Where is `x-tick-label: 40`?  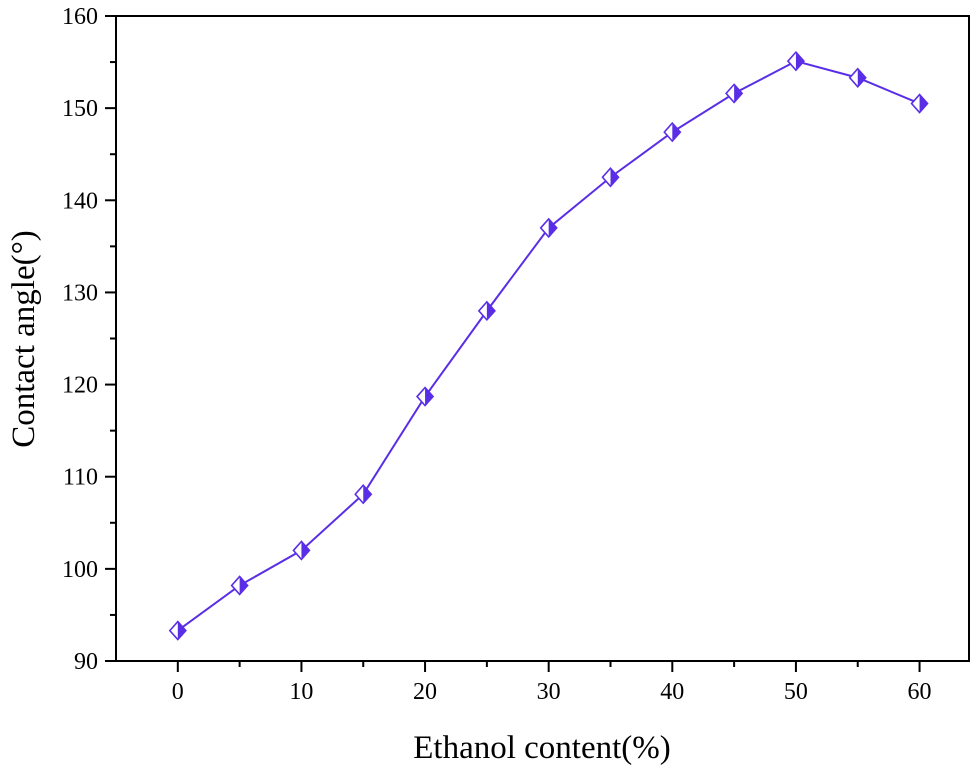 x-tick-label: 40 is located at coordinates (672, 692).